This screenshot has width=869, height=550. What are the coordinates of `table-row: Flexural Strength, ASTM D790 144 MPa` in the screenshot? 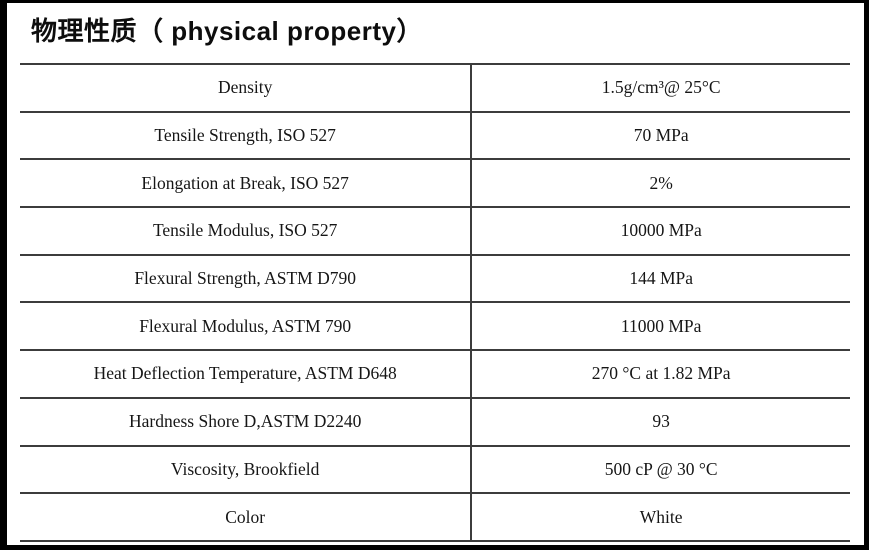 It's located at (435, 277).